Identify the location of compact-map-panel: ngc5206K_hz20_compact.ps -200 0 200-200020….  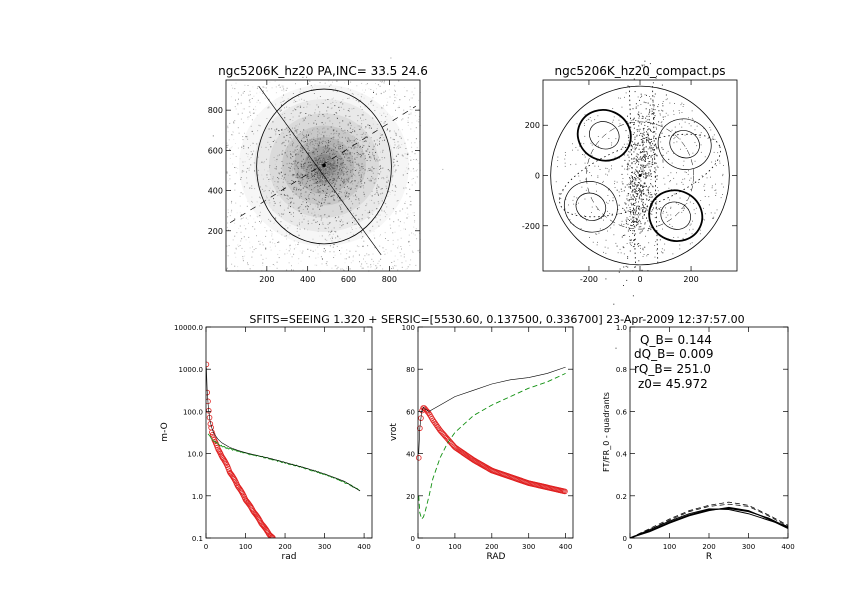
(630, 204).